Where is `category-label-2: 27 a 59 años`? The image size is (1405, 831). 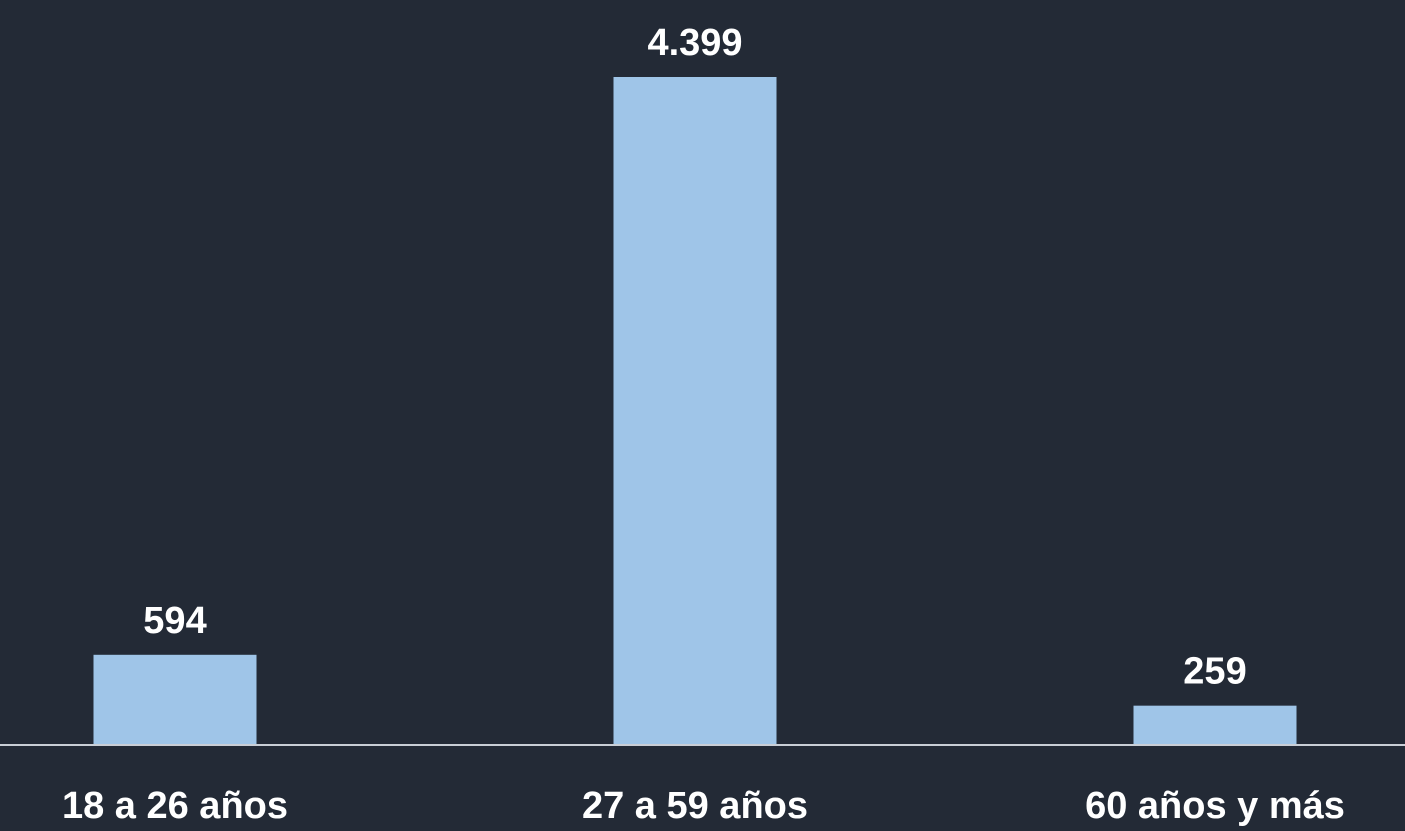
category-label-2: 27 a 59 años is located at coordinates (695, 806).